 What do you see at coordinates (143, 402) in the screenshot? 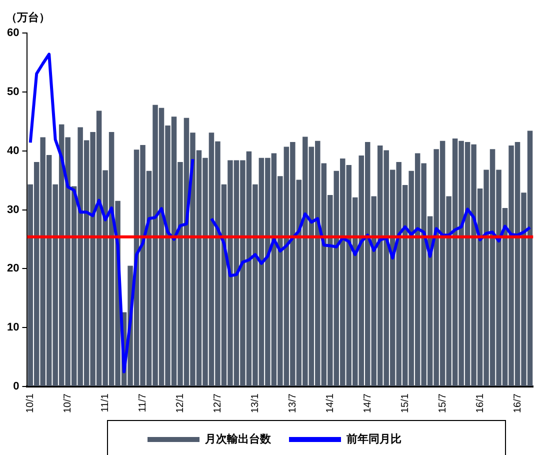
I see `x-tick-label: 11/7` at bounding box center [143, 402].